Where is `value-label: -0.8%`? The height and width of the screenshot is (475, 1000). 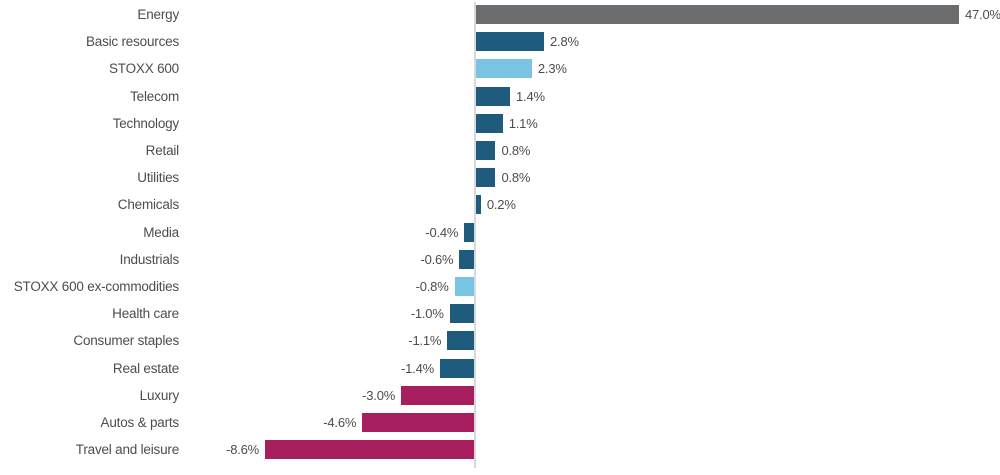 value-label: -0.8% is located at coordinates (432, 286).